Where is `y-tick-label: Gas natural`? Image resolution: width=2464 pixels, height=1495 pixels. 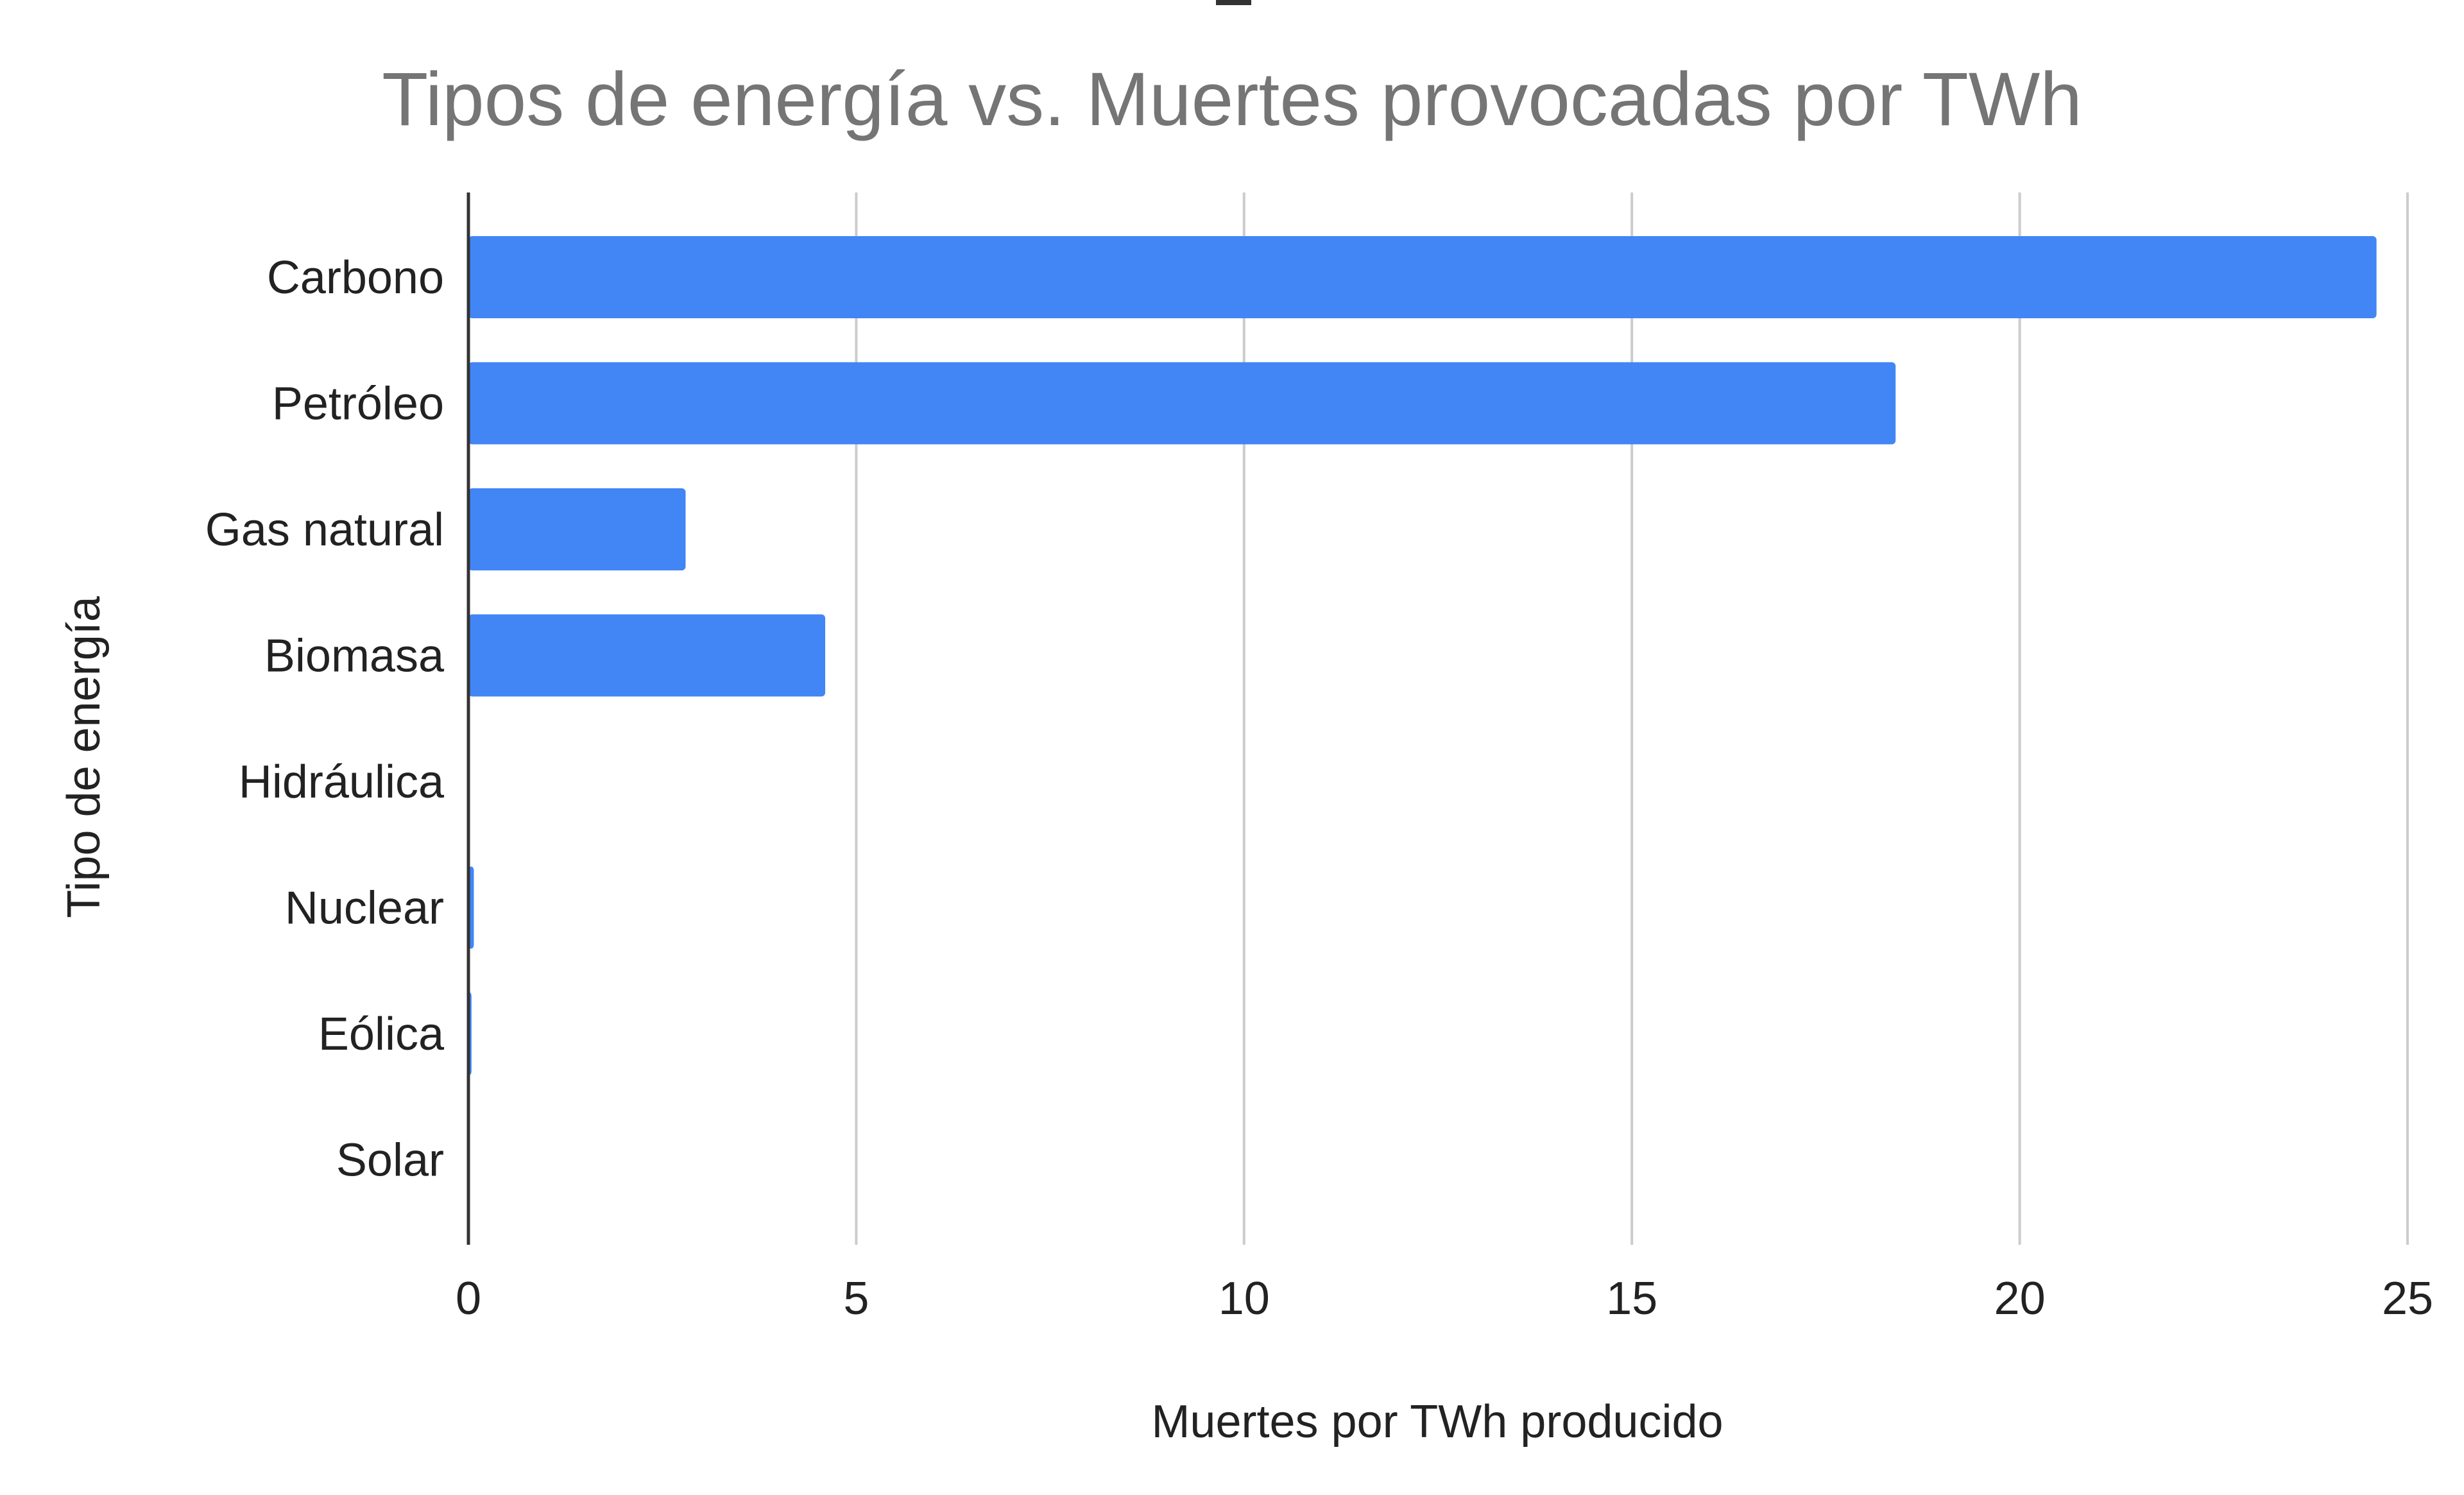 y-tick-label: Gas natural is located at coordinates (325, 530).